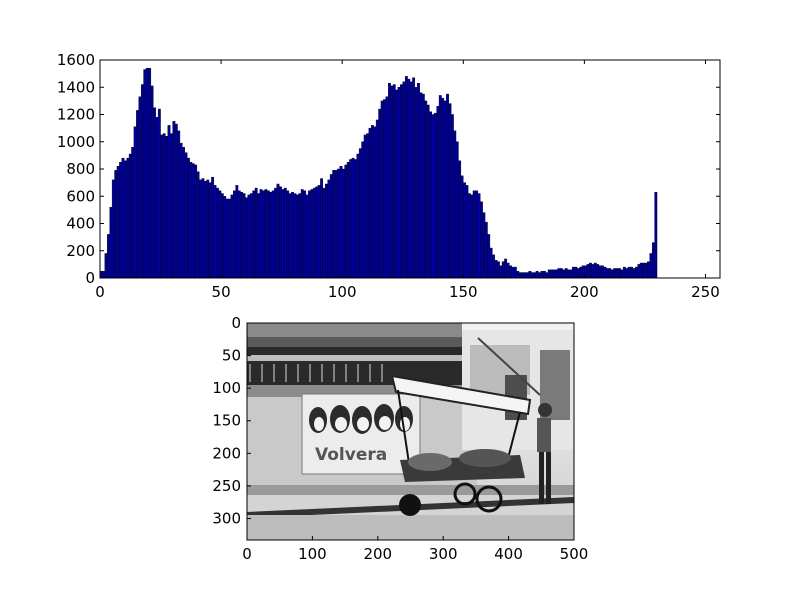 This screenshot has width=800, height=600. Describe the element at coordinates (231, 420) in the screenshot. I see `image-y-ticks: 0 50 100 150 200 250 300` at that location.